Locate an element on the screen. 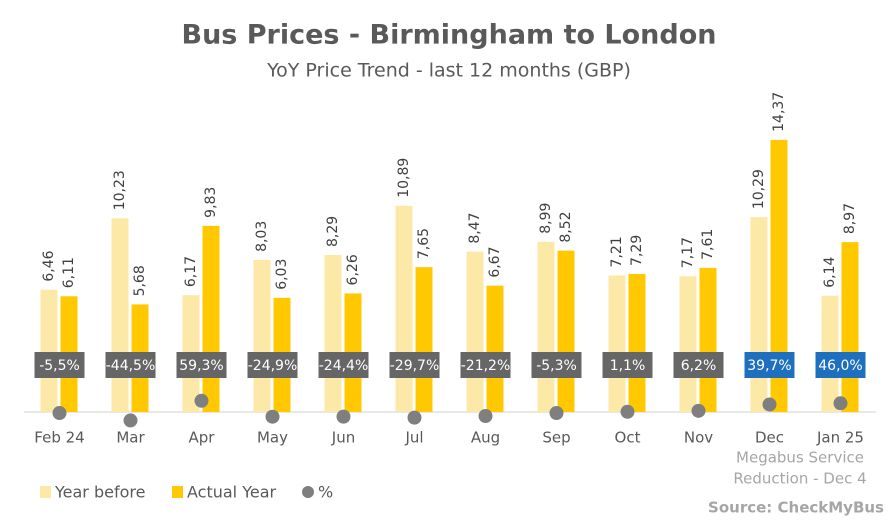  value-label: 5,68 is located at coordinates (140, 280).